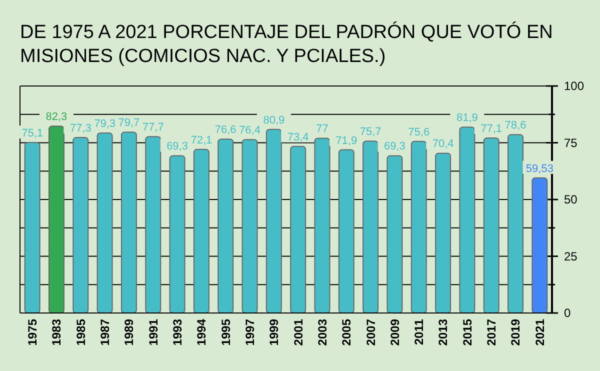 This screenshot has height=371, width=600. Describe the element at coordinates (395, 332) in the screenshot. I see `x-tick-label: 2009` at that location.